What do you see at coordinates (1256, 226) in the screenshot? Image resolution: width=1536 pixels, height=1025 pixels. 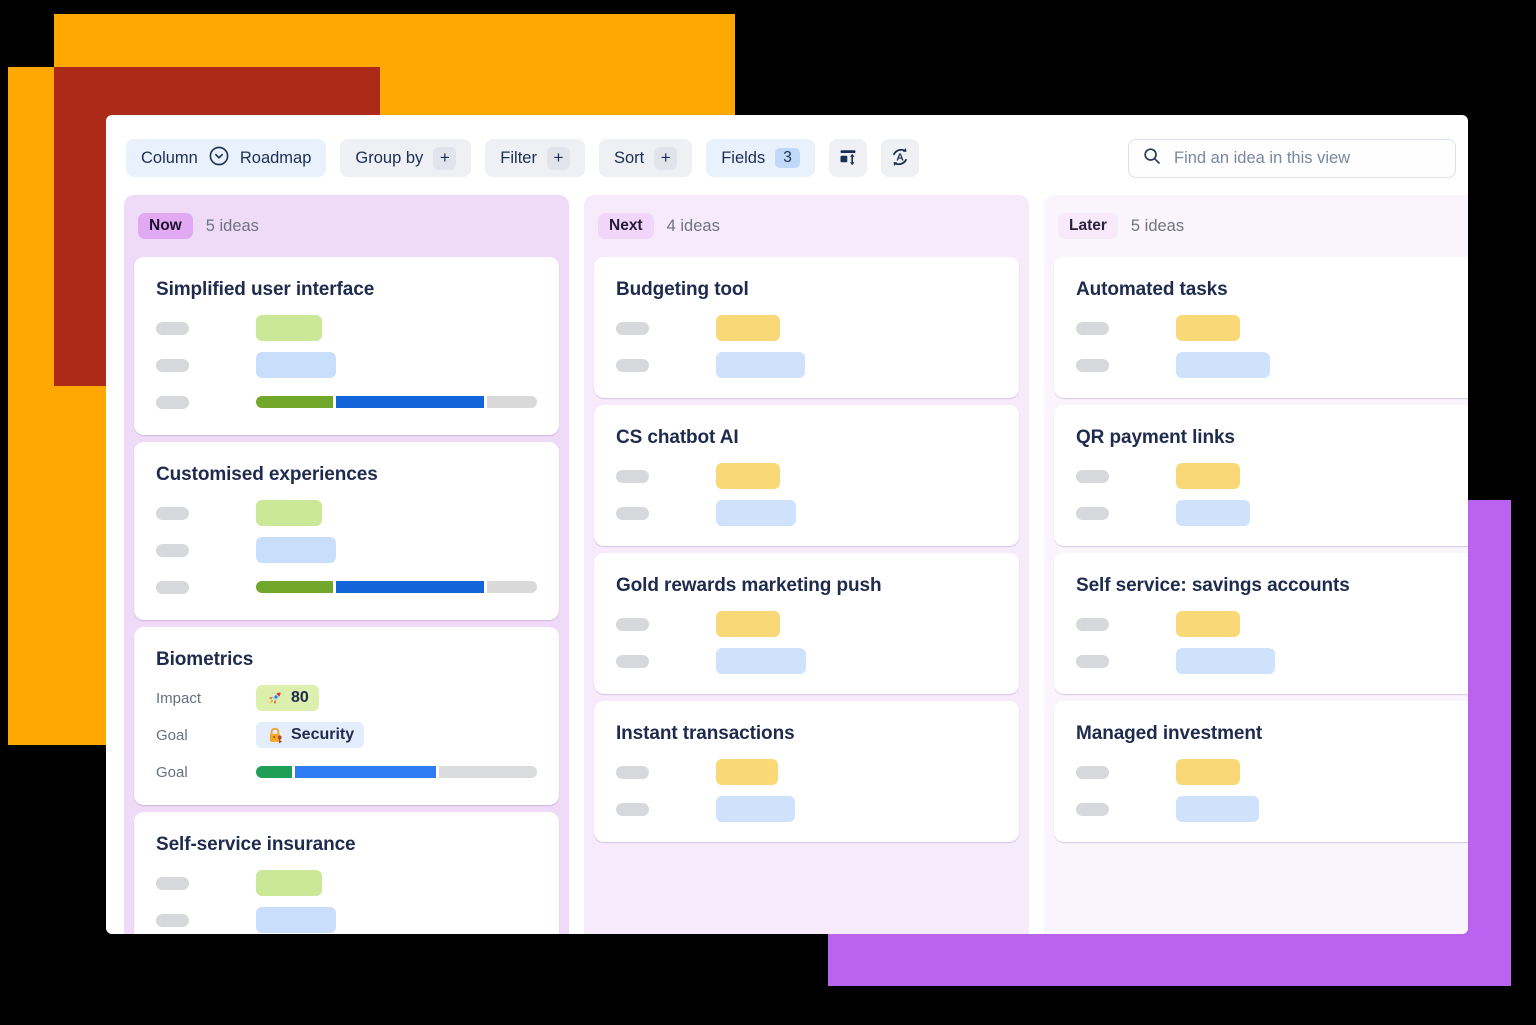 I see `column-header-later: Later 5 ideas` at bounding box center [1256, 226].